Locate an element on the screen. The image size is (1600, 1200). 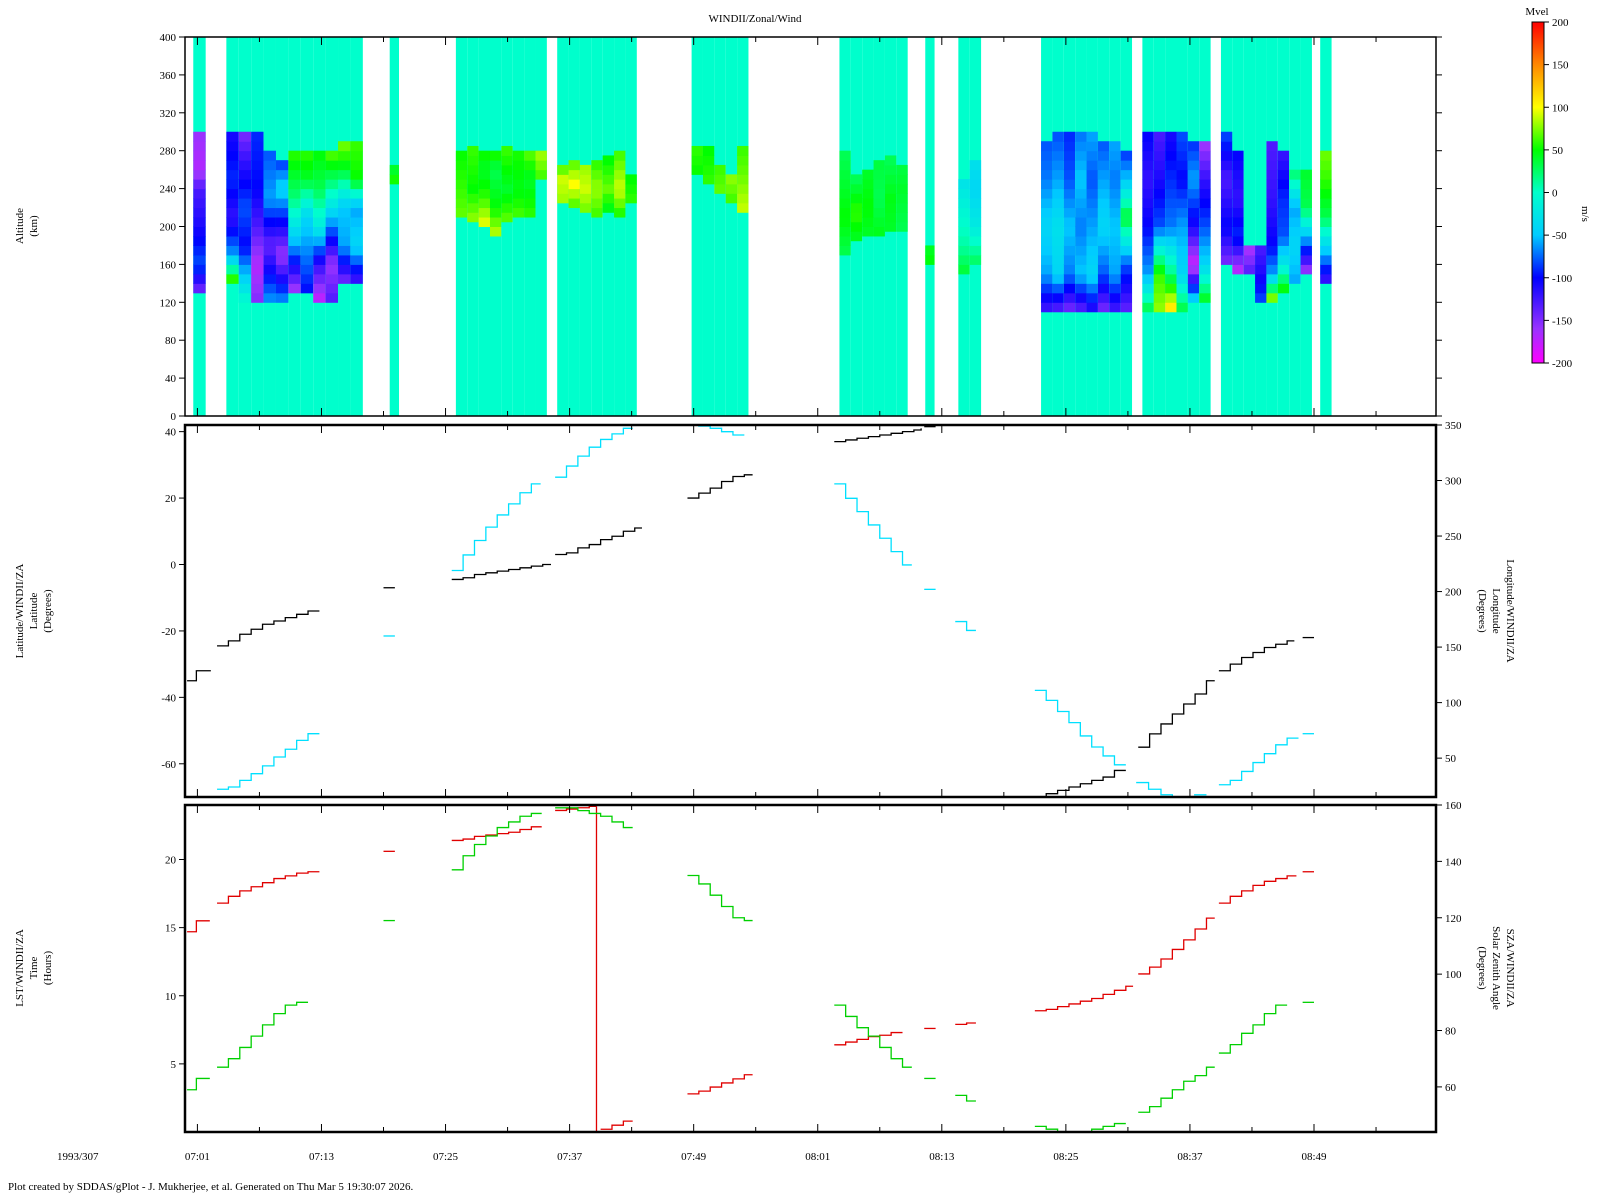
altitude-tick-label: 280 is located at coordinates (168, 152).